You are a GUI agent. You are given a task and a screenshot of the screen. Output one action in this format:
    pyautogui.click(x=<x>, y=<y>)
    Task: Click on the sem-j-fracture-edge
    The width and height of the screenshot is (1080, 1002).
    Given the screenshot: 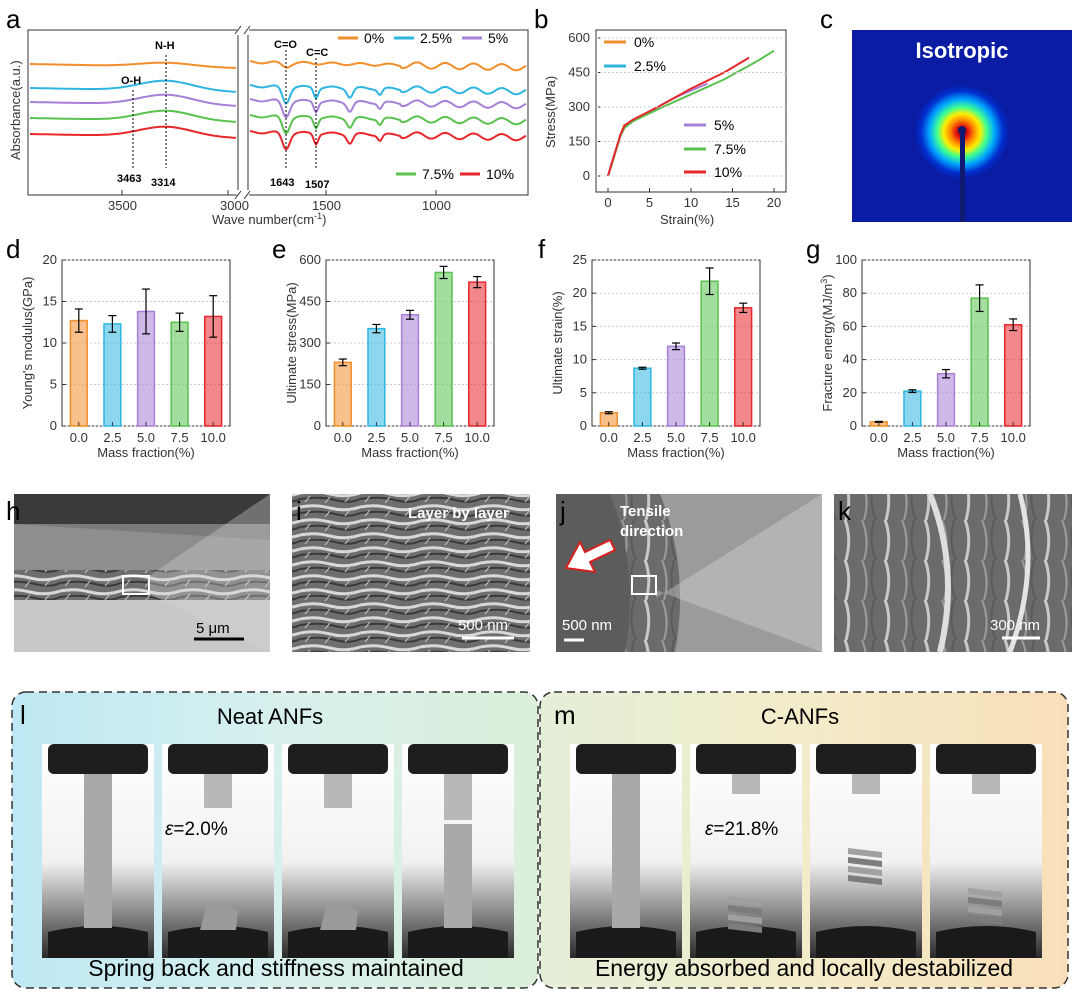 What is the action you would take?
    pyautogui.click(x=645, y=573)
    